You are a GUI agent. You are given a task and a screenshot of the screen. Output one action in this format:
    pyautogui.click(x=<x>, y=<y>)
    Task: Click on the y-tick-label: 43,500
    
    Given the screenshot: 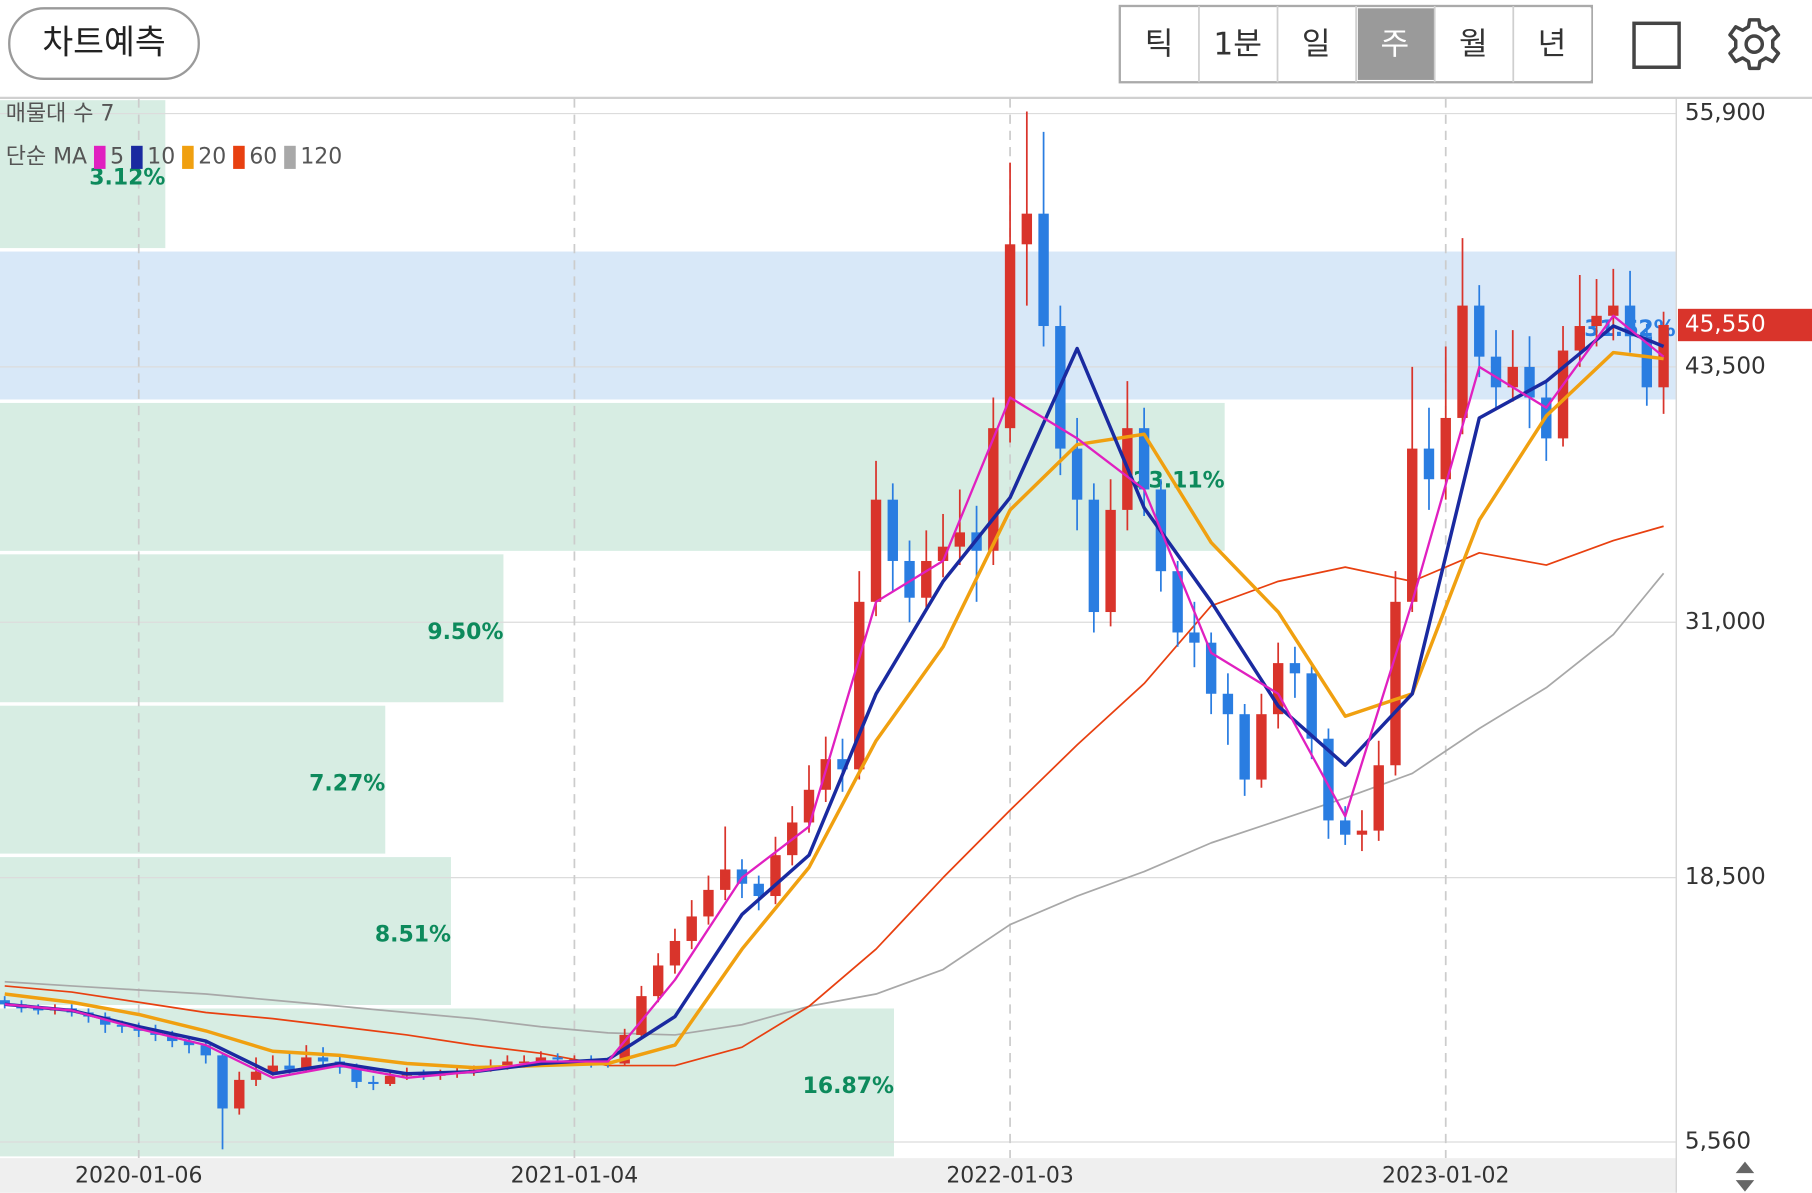 What is the action you would take?
    pyautogui.click(x=1725, y=366)
    